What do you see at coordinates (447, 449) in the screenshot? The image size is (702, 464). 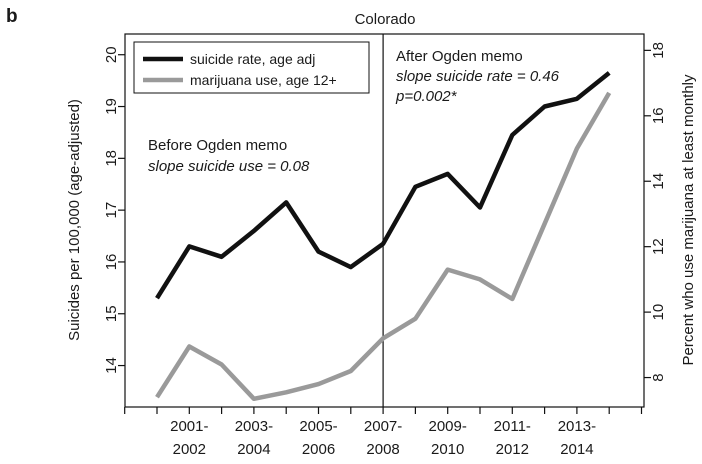 I see `x-tick-label: 2010` at bounding box center [447, 449].